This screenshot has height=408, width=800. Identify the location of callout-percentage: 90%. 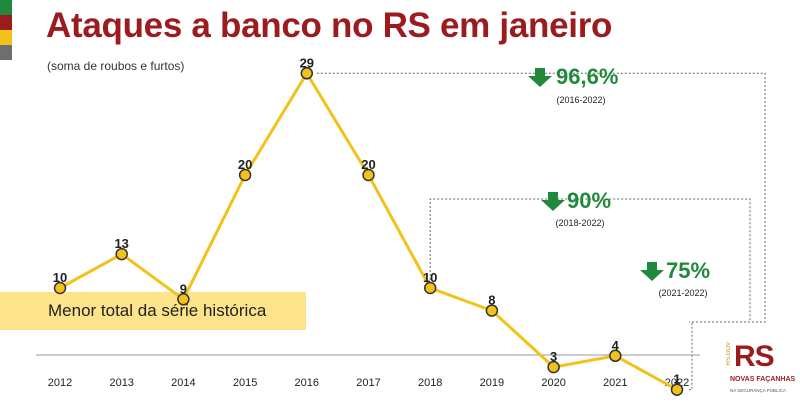
(589, 200).